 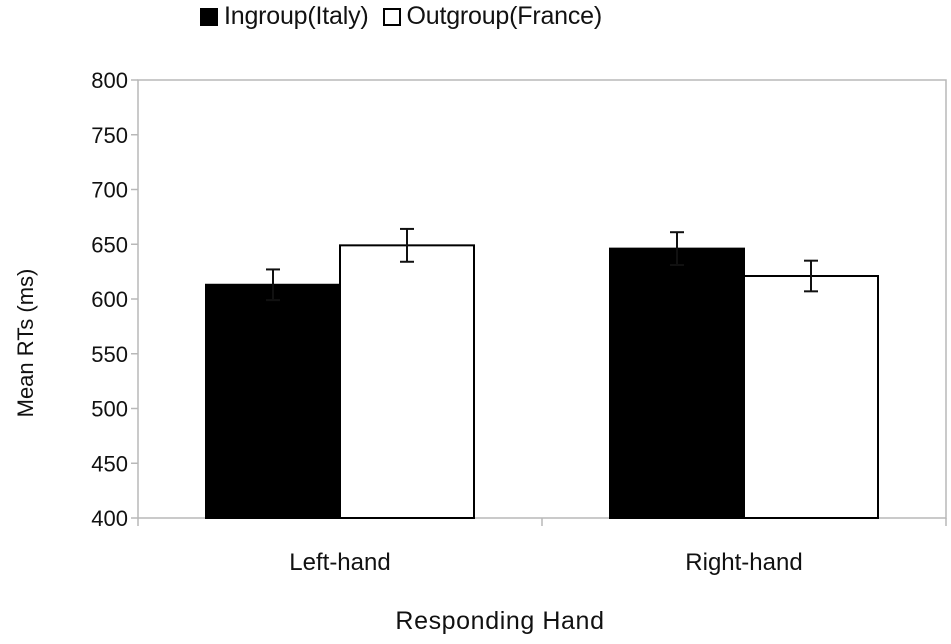 What do you see at coordinates (109, 518) in the screenshot?
I see `y-tick-label: 400` at bounding box center [109, 518].